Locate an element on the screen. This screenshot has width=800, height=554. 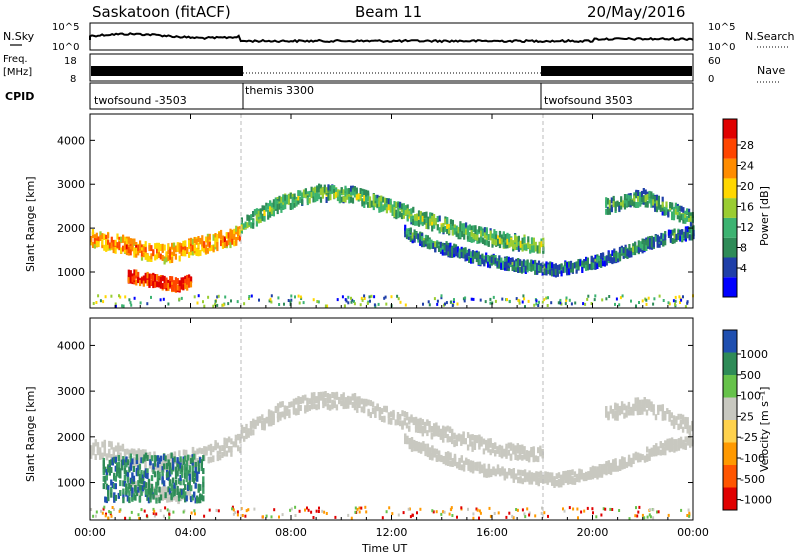
freq-left-label-2: [MHz] is located at coordinates (17, 72).